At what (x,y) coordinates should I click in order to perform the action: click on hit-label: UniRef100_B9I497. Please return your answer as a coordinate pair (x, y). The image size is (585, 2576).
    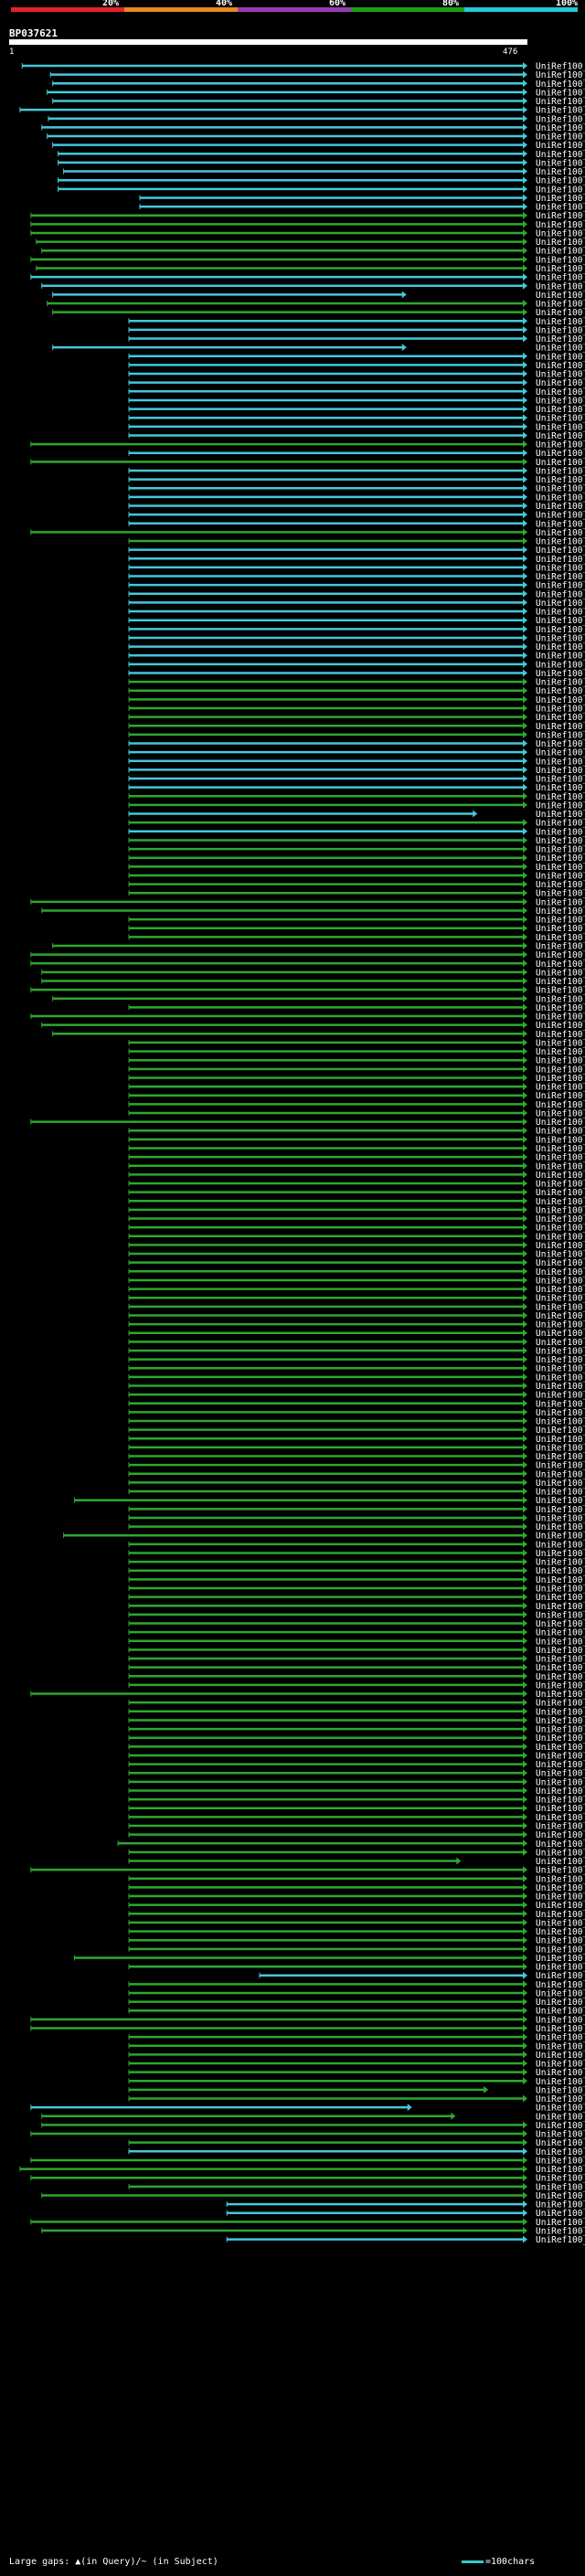
    Looking at the image, I should click on (561, 1219).